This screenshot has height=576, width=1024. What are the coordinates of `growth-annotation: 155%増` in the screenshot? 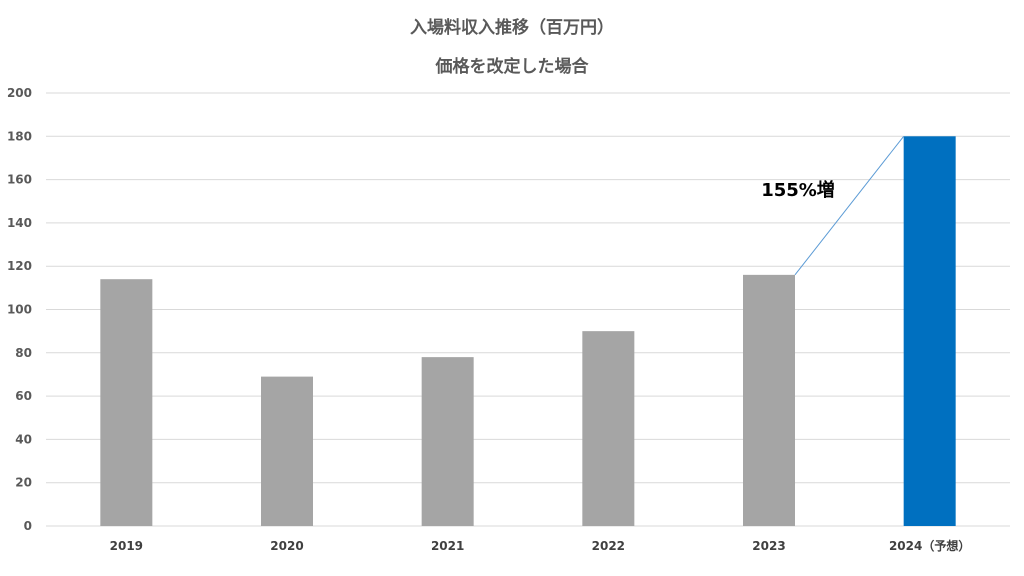 It's located at (833, 205).